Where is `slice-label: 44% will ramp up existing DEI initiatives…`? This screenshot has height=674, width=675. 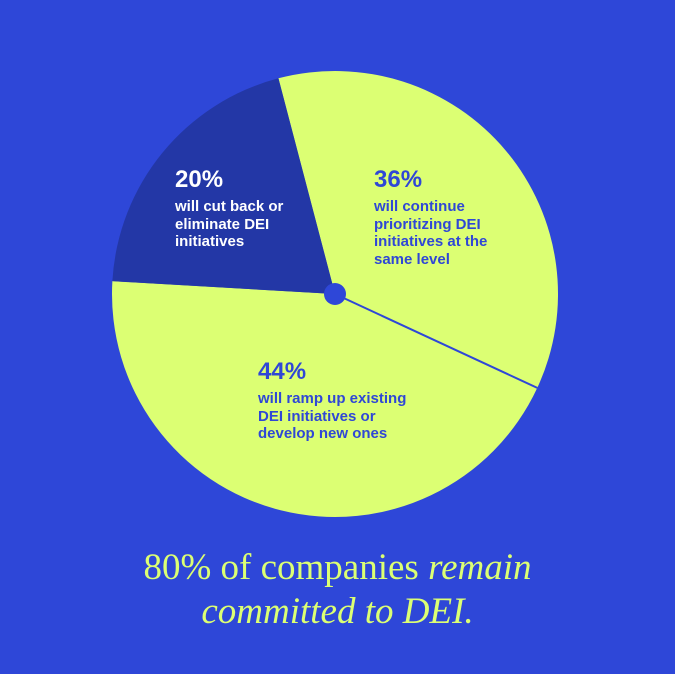 slice-label: 44% will ramp up existing DEI initiatives… is located at coordinates (340, 400).